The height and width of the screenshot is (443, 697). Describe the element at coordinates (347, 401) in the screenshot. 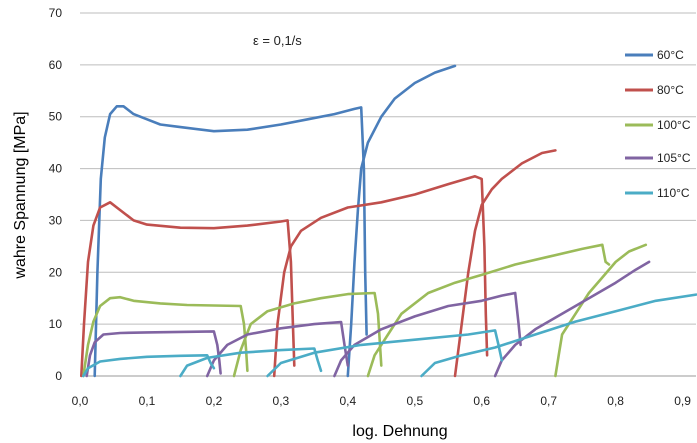

I see `x-tick-label: 0,4` at that location.